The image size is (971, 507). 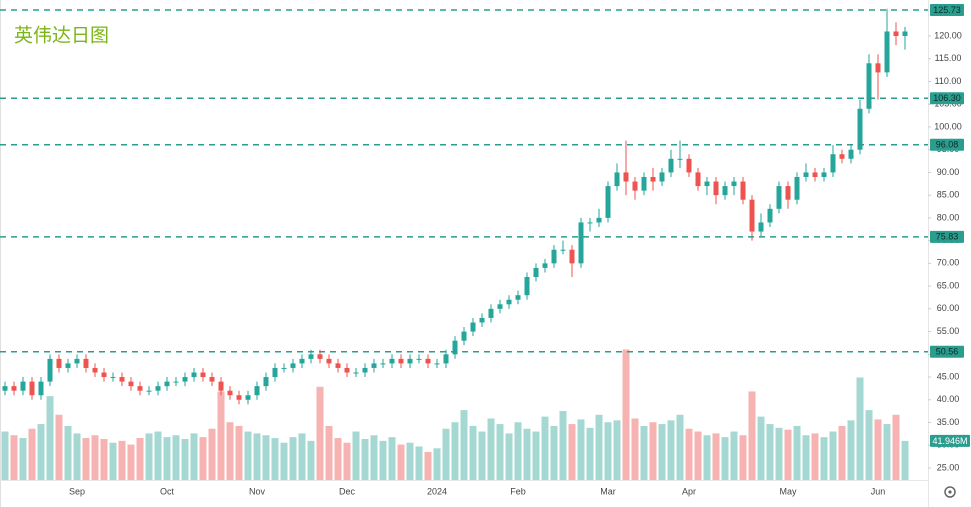 I want to click on y-tick-label: 120.00, so click(x=948, y=35).